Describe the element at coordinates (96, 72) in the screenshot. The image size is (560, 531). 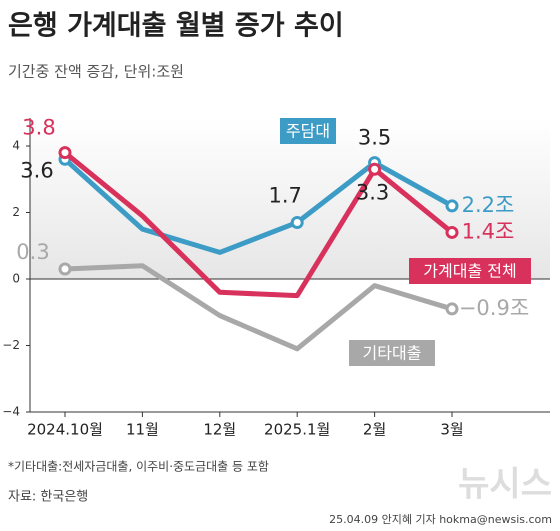
I see `chart-subtitle: 기간중 잔액 증감, 단위:조원` at that location.